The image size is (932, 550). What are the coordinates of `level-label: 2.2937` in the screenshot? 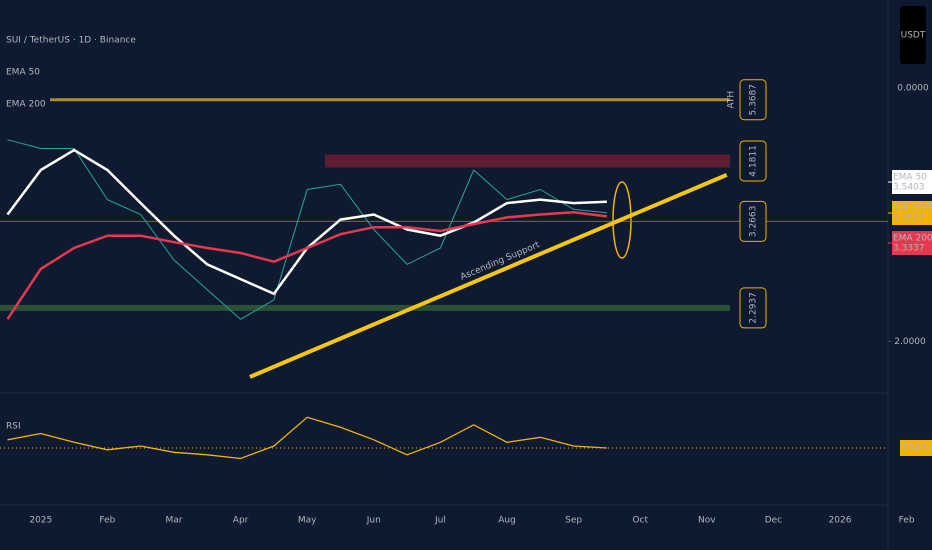 It's located at (754, 308).